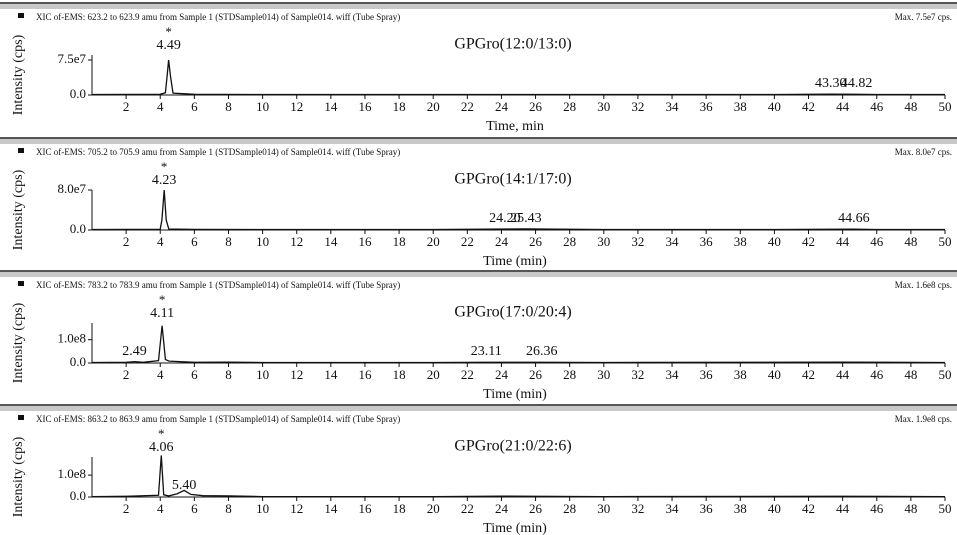 This screenshot has width=957, height=535. Describe the element at coordinates (923, 419) in the screenshot. I see `max-label: Max. 1.9e8 cps.` at that location.